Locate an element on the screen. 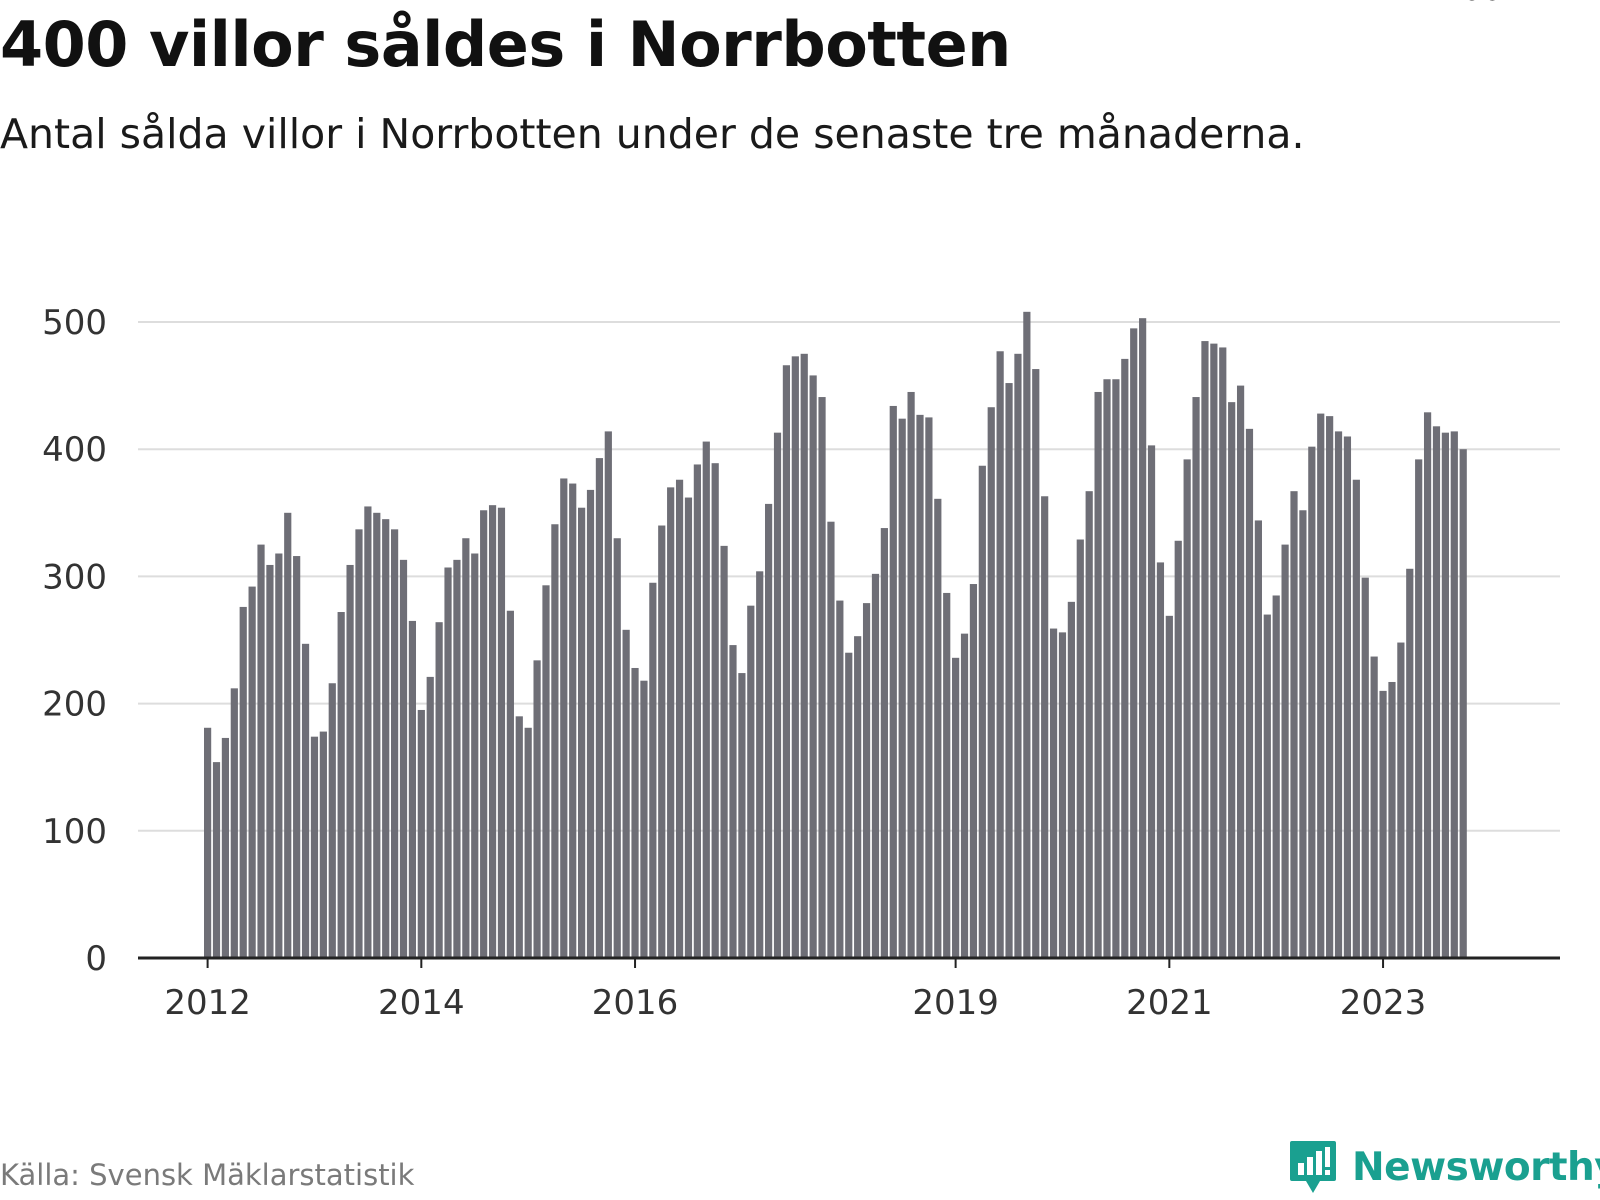  y-tick-label: 100 is located at coordinates (74, 832).